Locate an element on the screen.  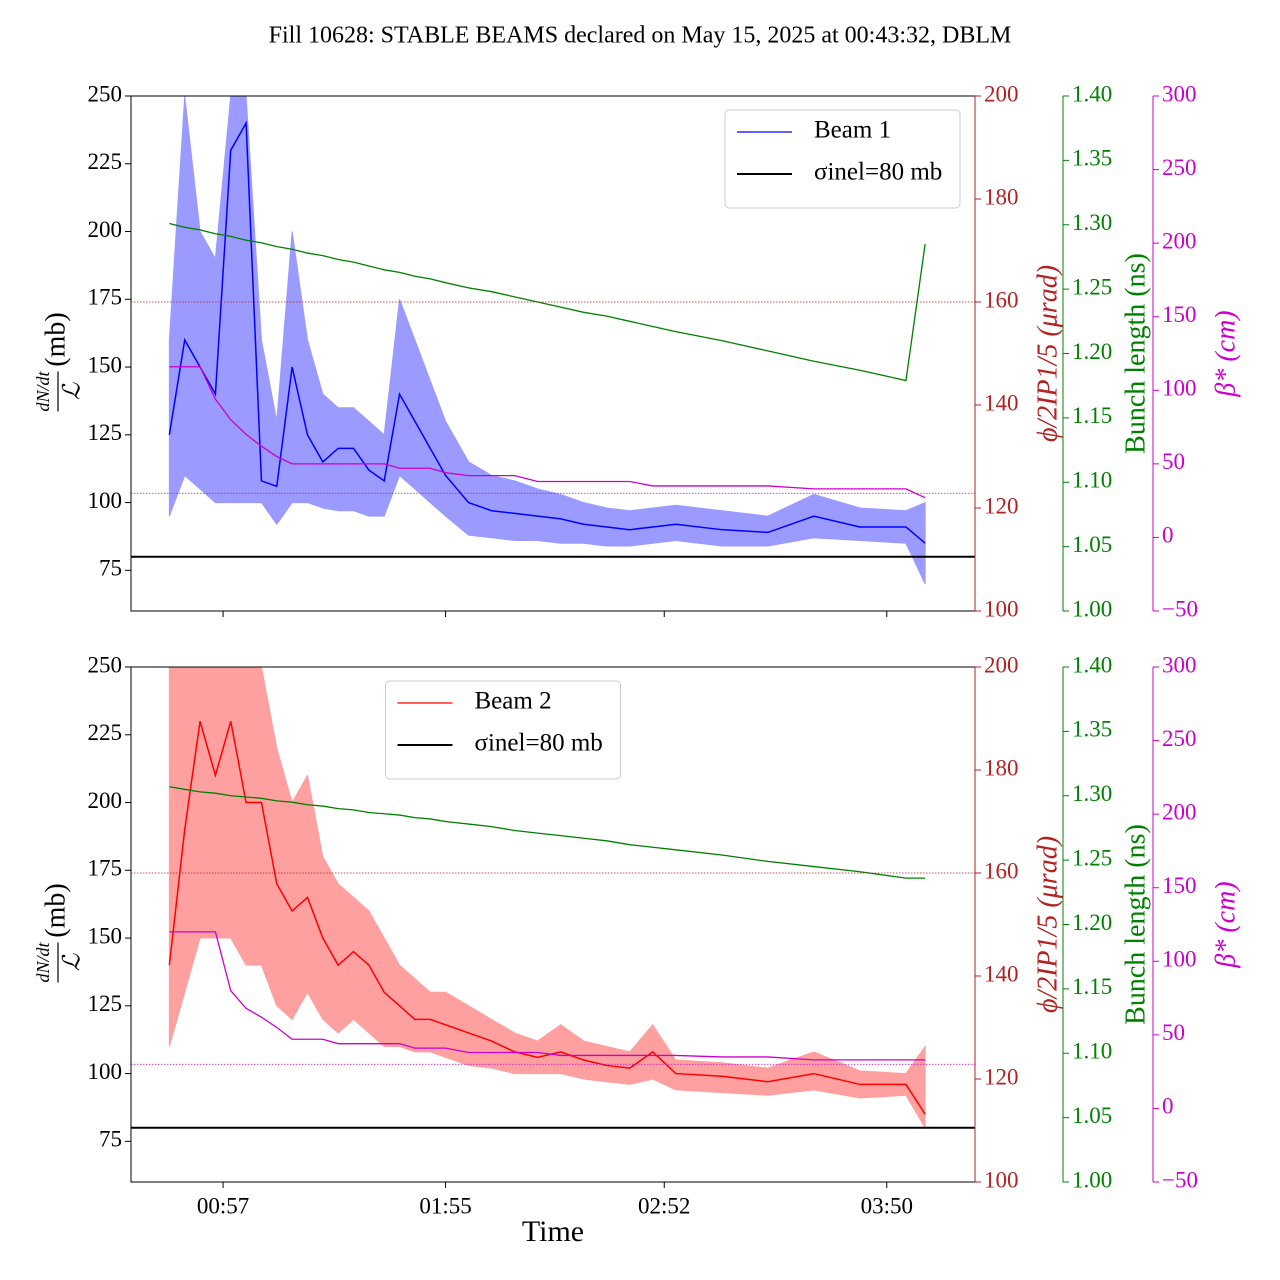
x-tick-label: 01:55 is located at coordinates (445, 1205).